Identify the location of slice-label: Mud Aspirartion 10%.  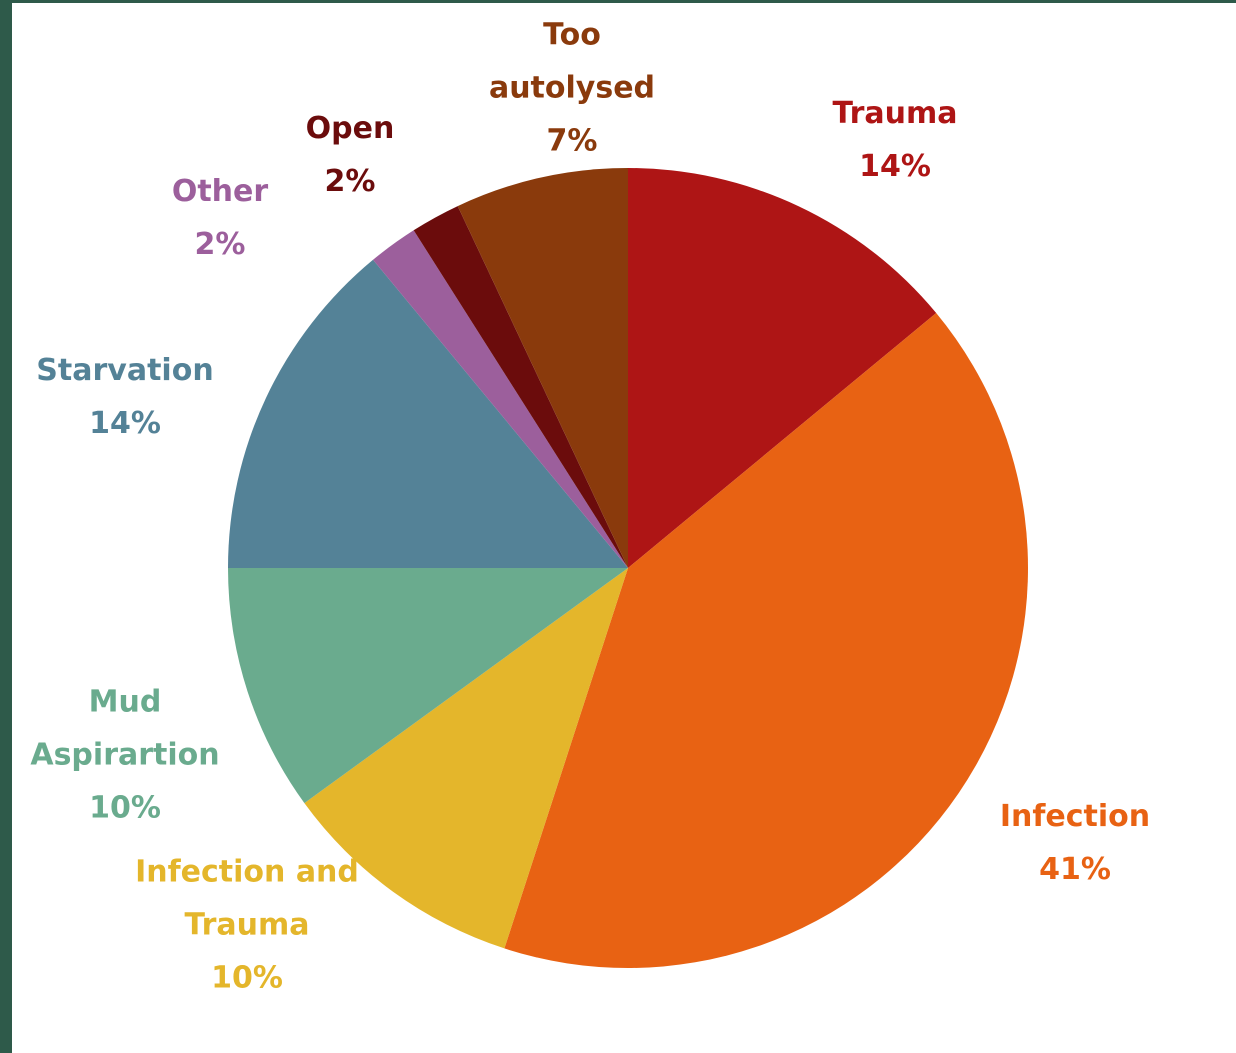
(125, 755).